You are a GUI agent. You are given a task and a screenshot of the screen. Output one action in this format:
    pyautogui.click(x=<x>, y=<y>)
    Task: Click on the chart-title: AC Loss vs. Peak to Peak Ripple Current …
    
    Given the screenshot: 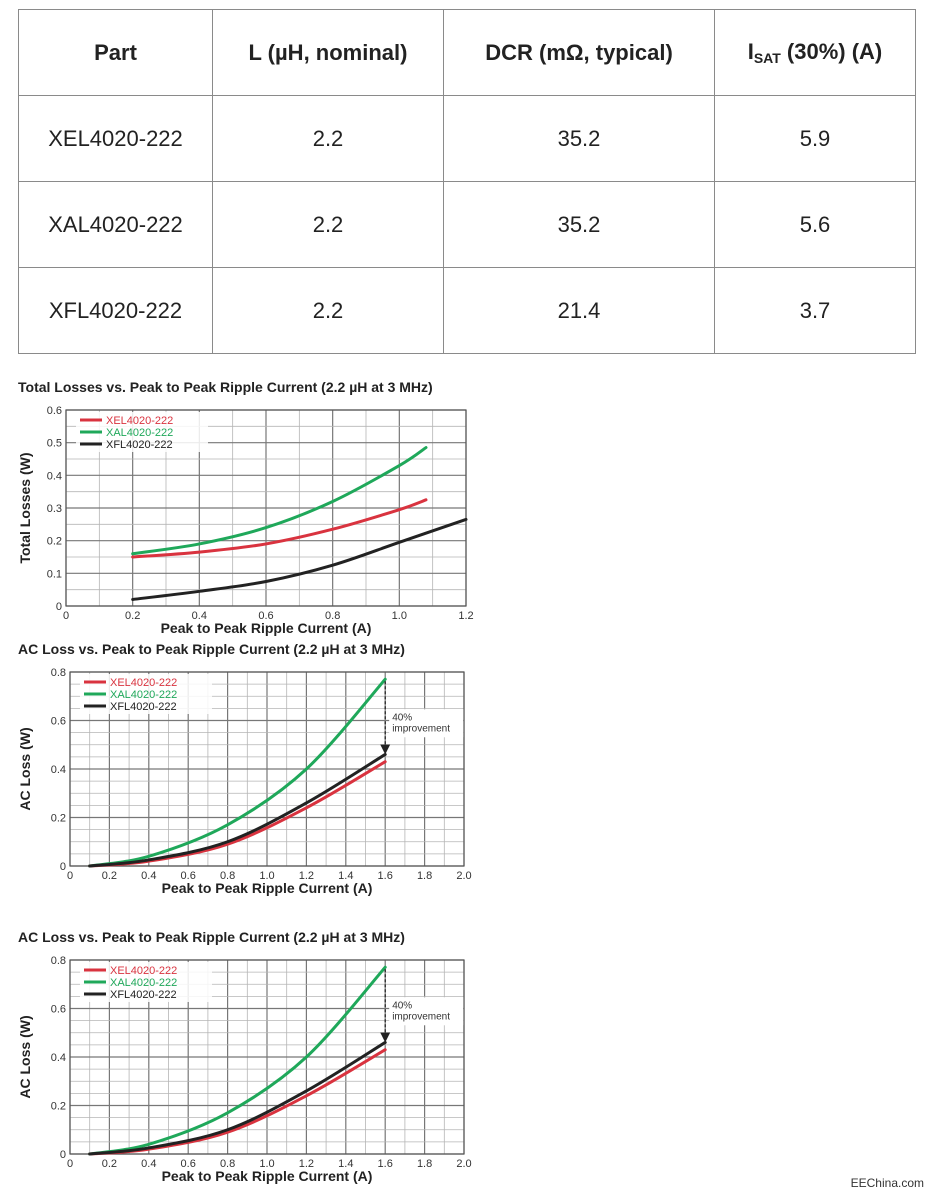 What is the action you would take?
    pyautogui.click(x=211, y=649)
    